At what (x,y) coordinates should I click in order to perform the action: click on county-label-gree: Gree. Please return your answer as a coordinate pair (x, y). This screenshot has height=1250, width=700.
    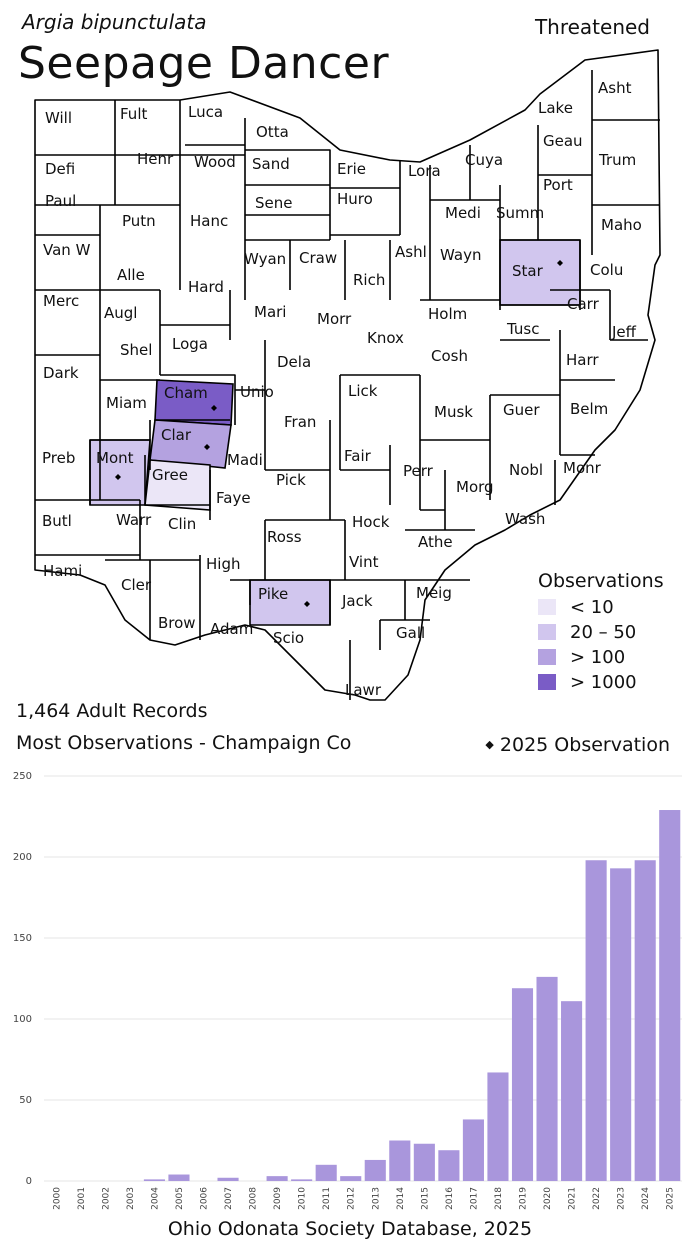
    Looking at the image, I should click on (170, 475).